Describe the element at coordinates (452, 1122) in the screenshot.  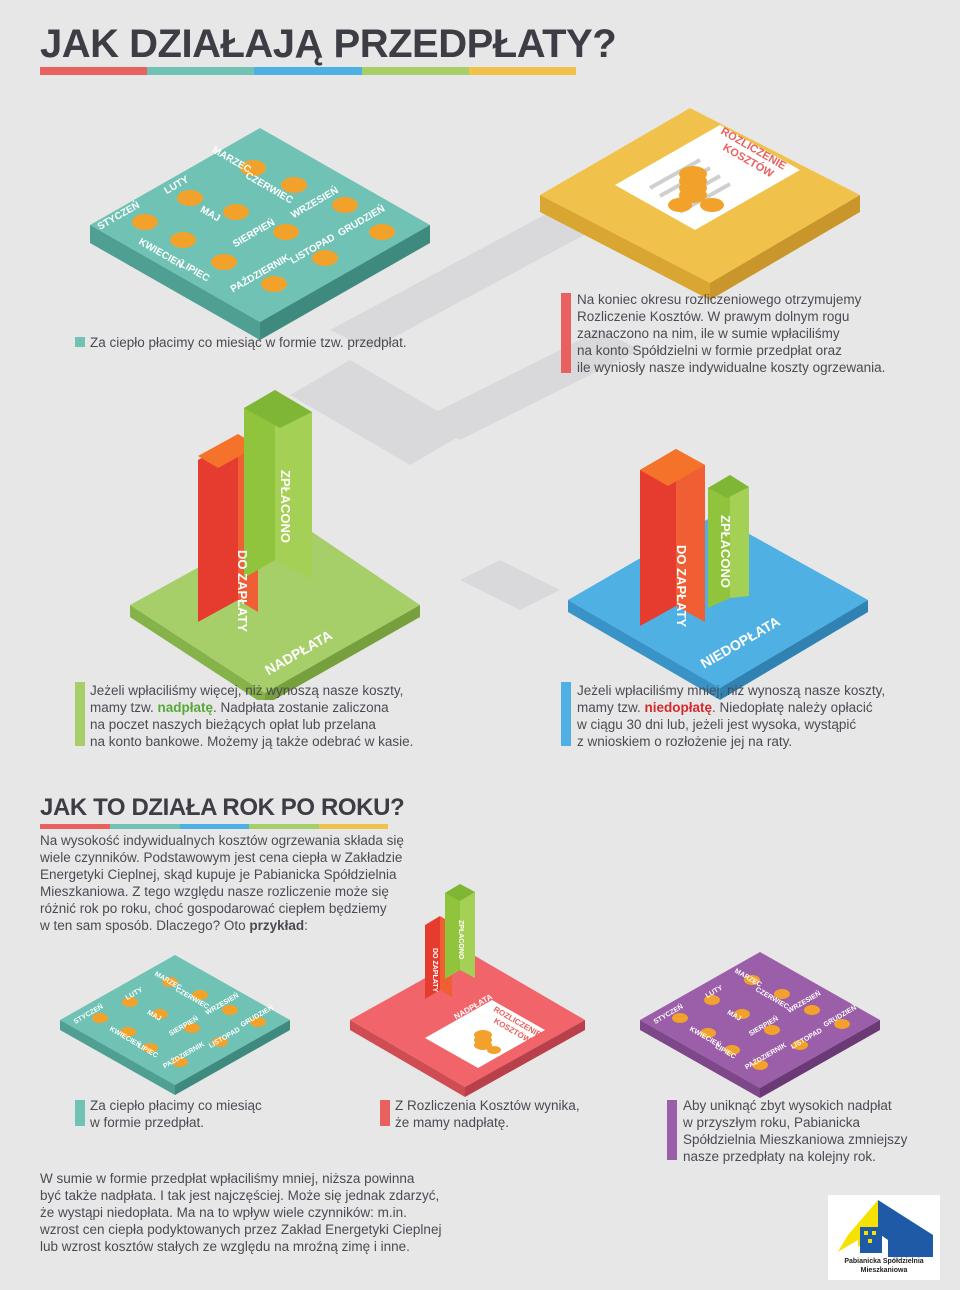
I see `caption2-line: że mamy nadpłatę.` at that location.